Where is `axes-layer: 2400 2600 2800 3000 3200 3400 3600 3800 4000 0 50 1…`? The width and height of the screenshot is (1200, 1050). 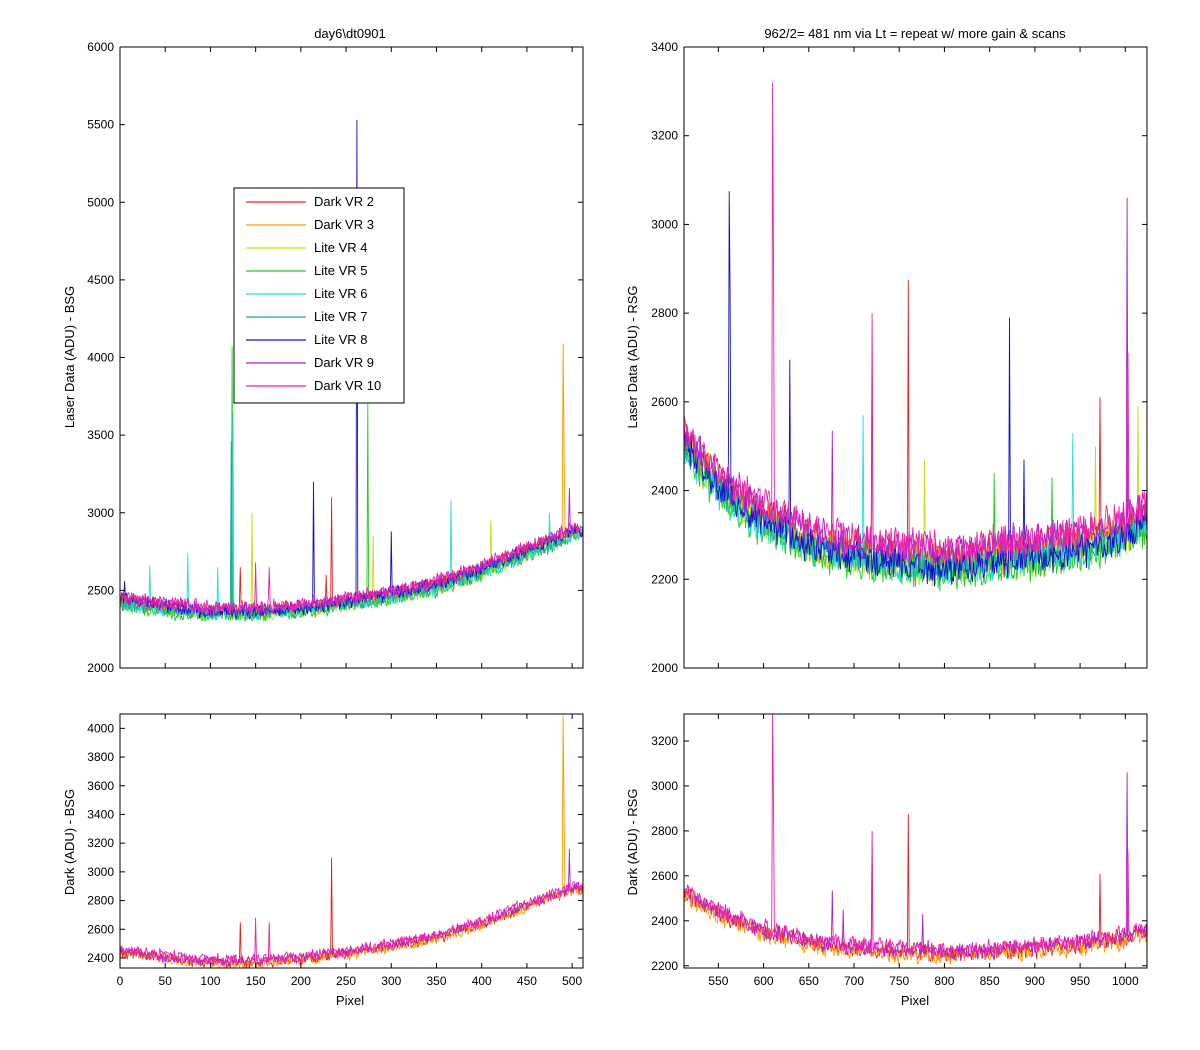
axes-layer: 2400 2600 2800 3000 3200 3400 3600 3800 4000 0 50 1… is located at coordinates (335, 850).